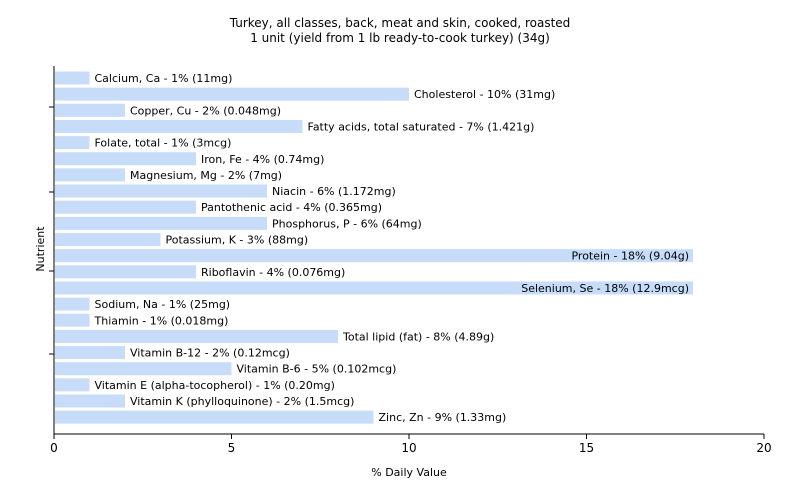 The height and width of the screenshot is (500, 800). Describe the element at coordinates (409, 472) in the screenshot. I see `x-axis-label: % Daily Value` at that location.